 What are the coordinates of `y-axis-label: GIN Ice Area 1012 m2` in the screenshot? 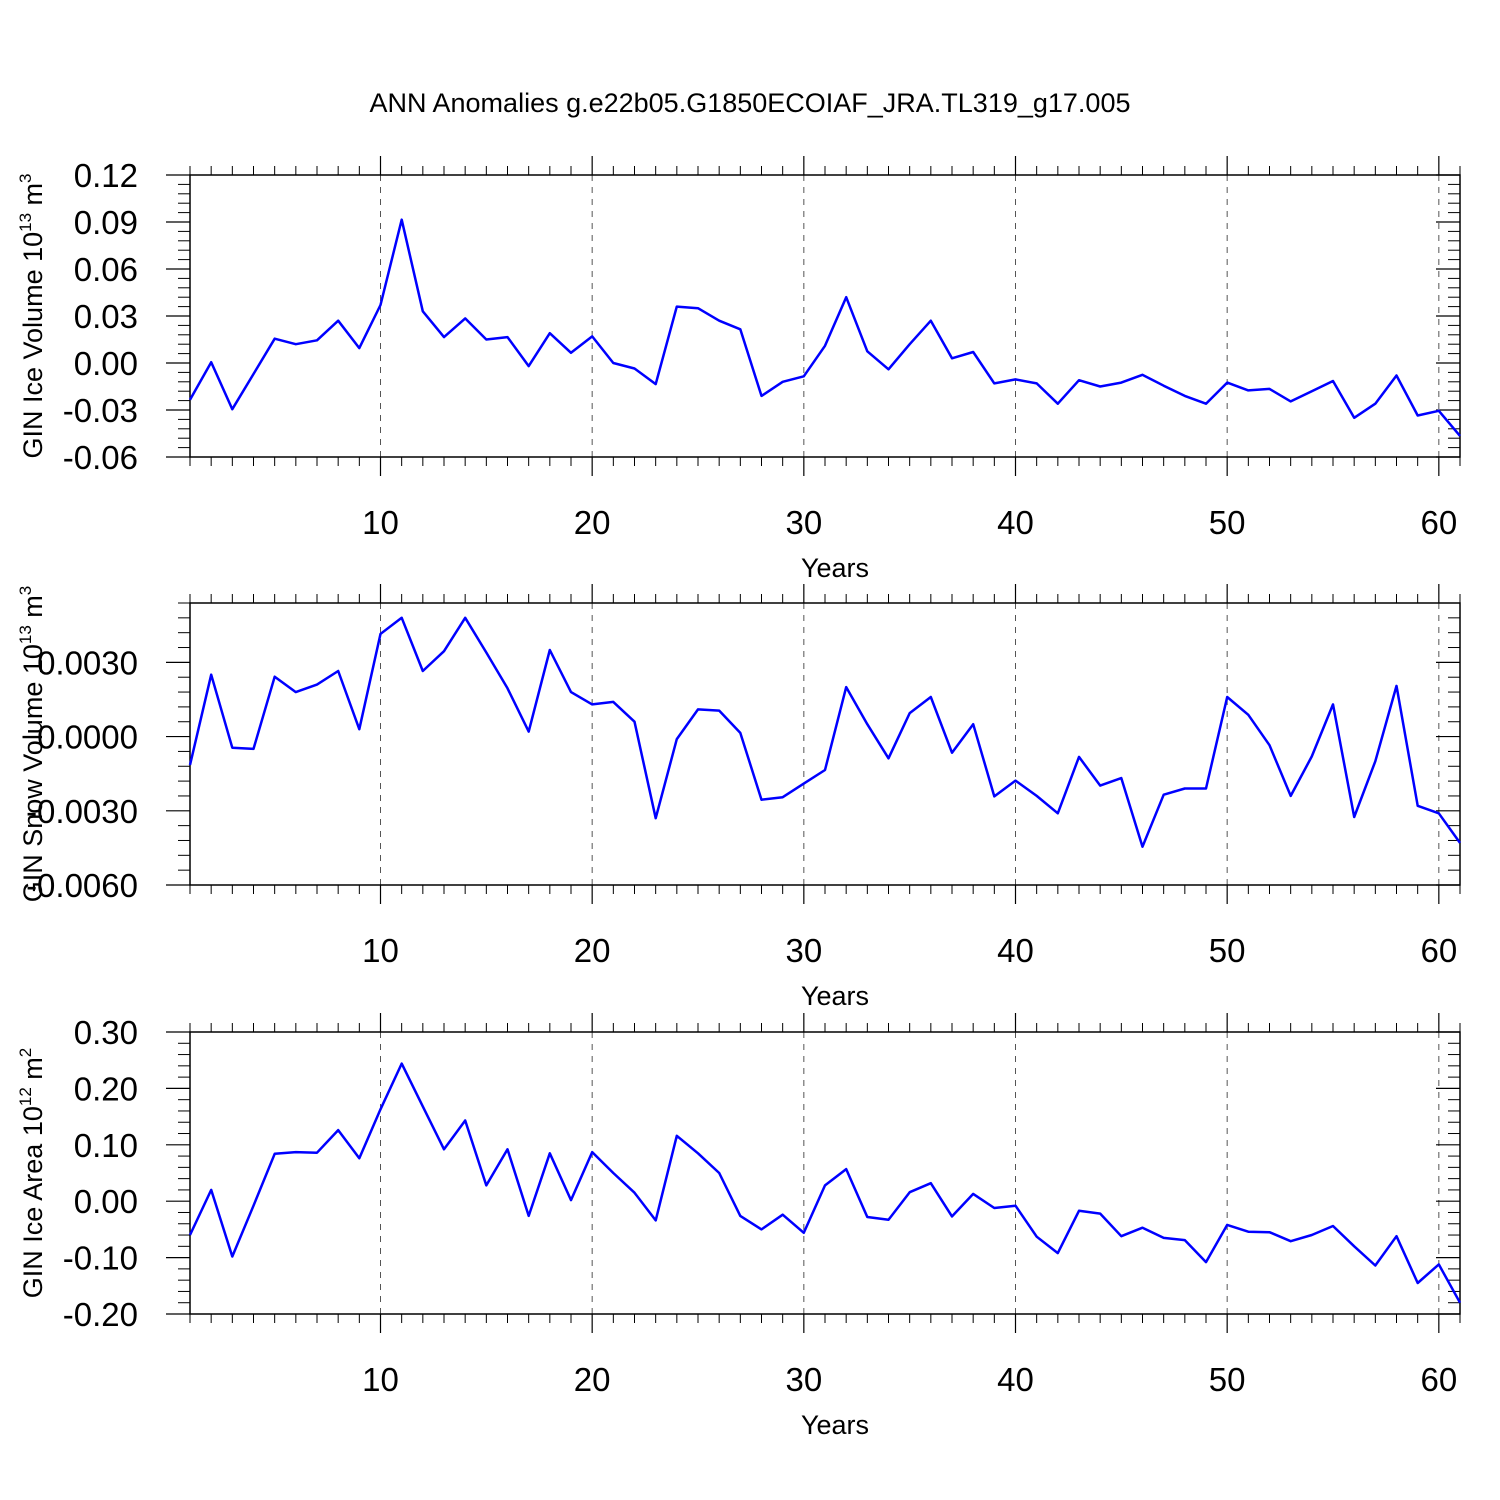 It's located at (32, 1173).